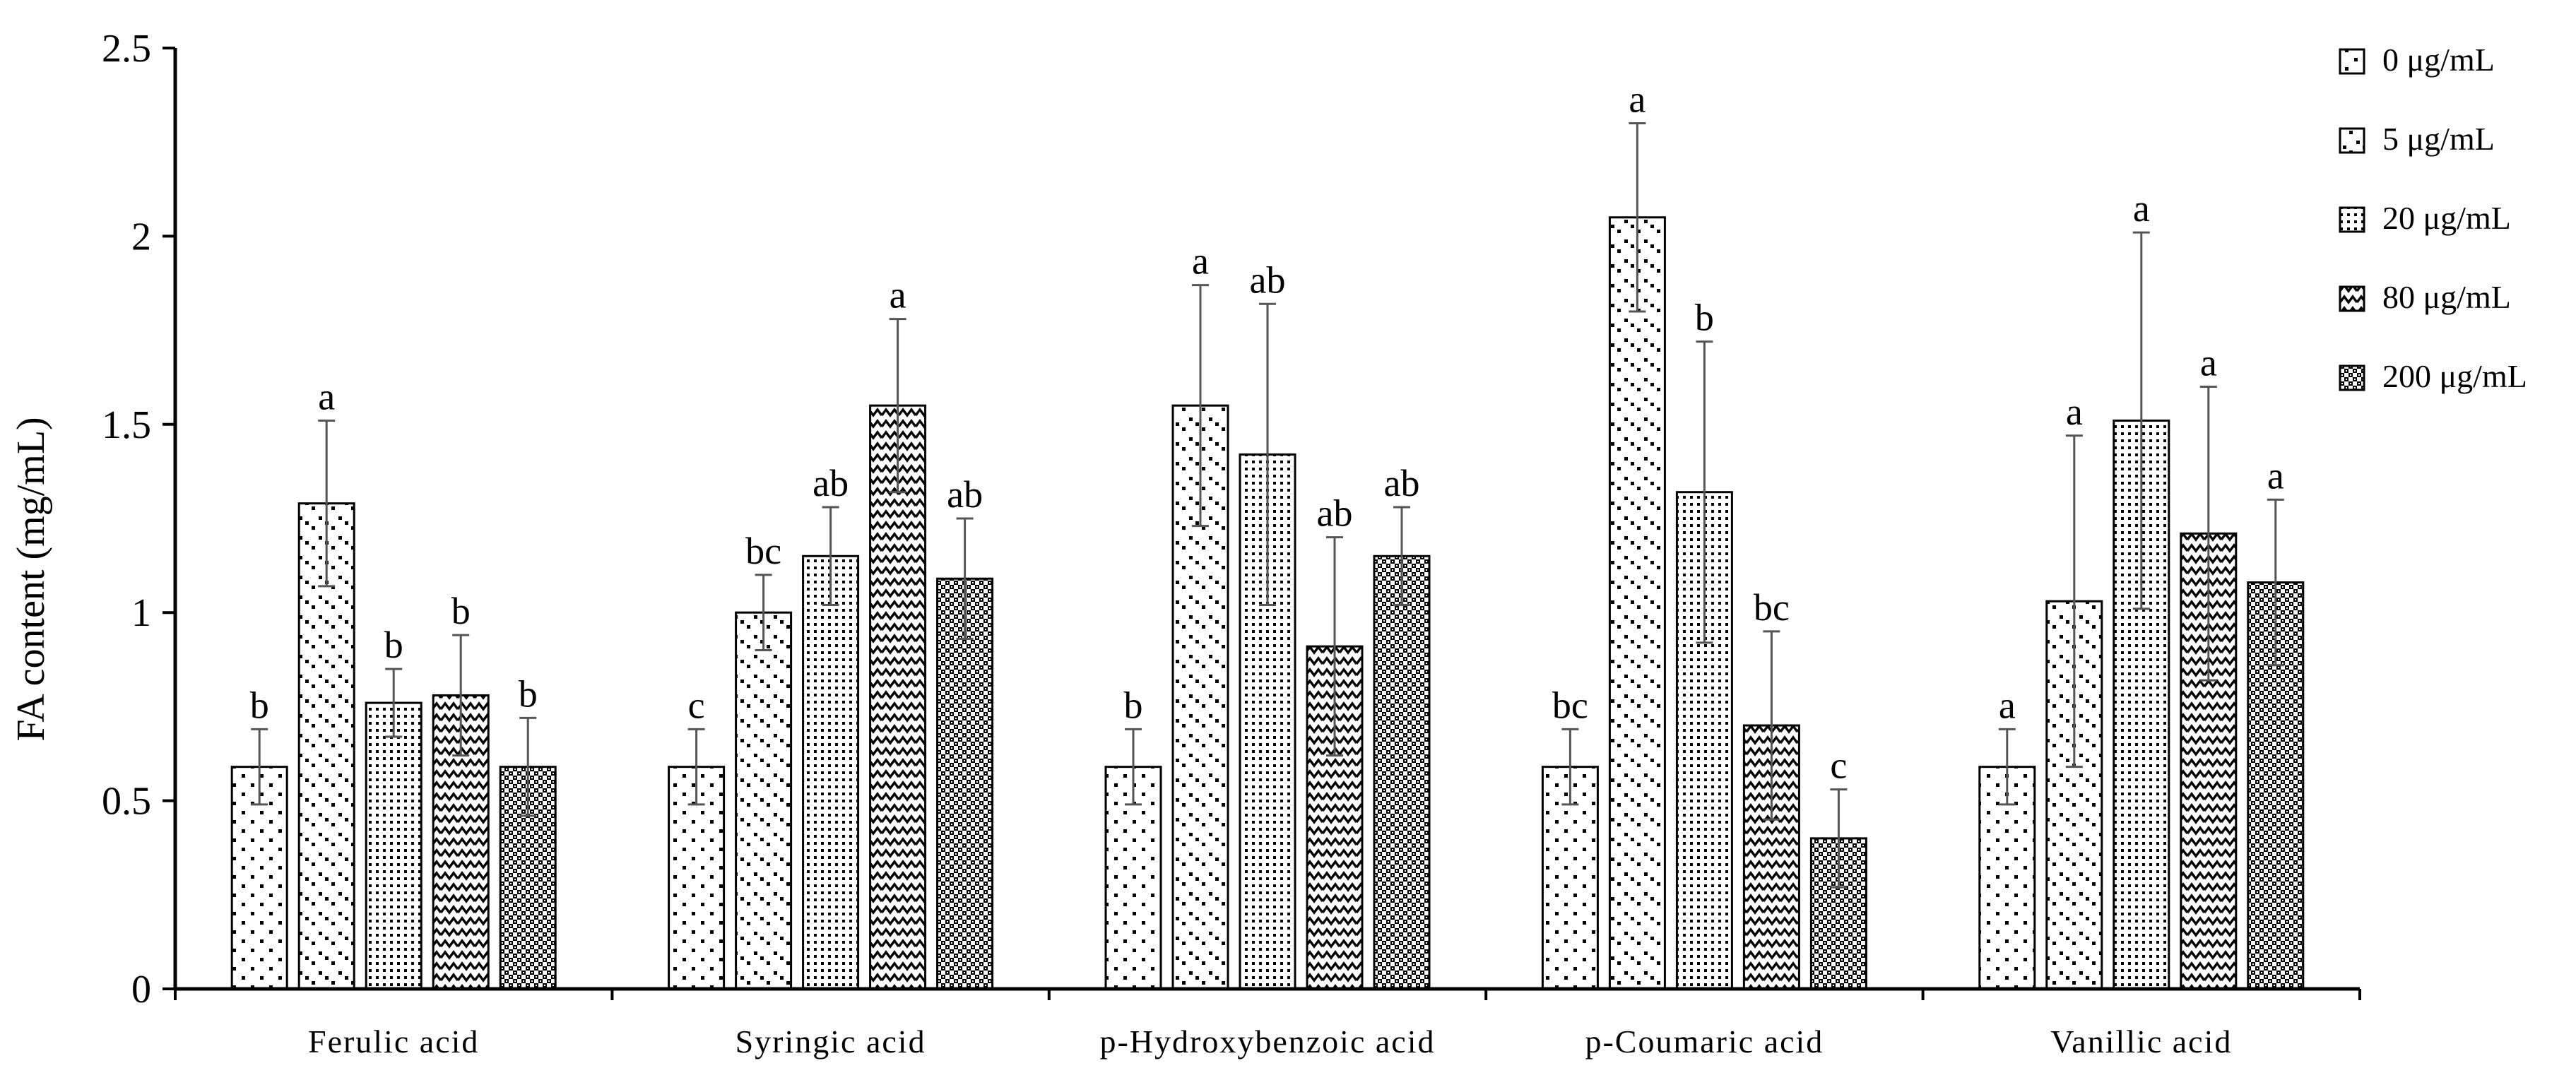  I want to click on y-tick-label: 1, so click(141, 613).